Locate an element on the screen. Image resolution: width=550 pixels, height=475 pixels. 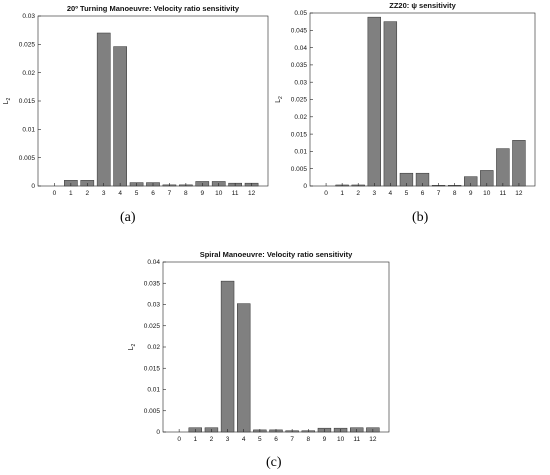
chart-c-ytick-label: 0.005 is located at coordinates (152, 411).